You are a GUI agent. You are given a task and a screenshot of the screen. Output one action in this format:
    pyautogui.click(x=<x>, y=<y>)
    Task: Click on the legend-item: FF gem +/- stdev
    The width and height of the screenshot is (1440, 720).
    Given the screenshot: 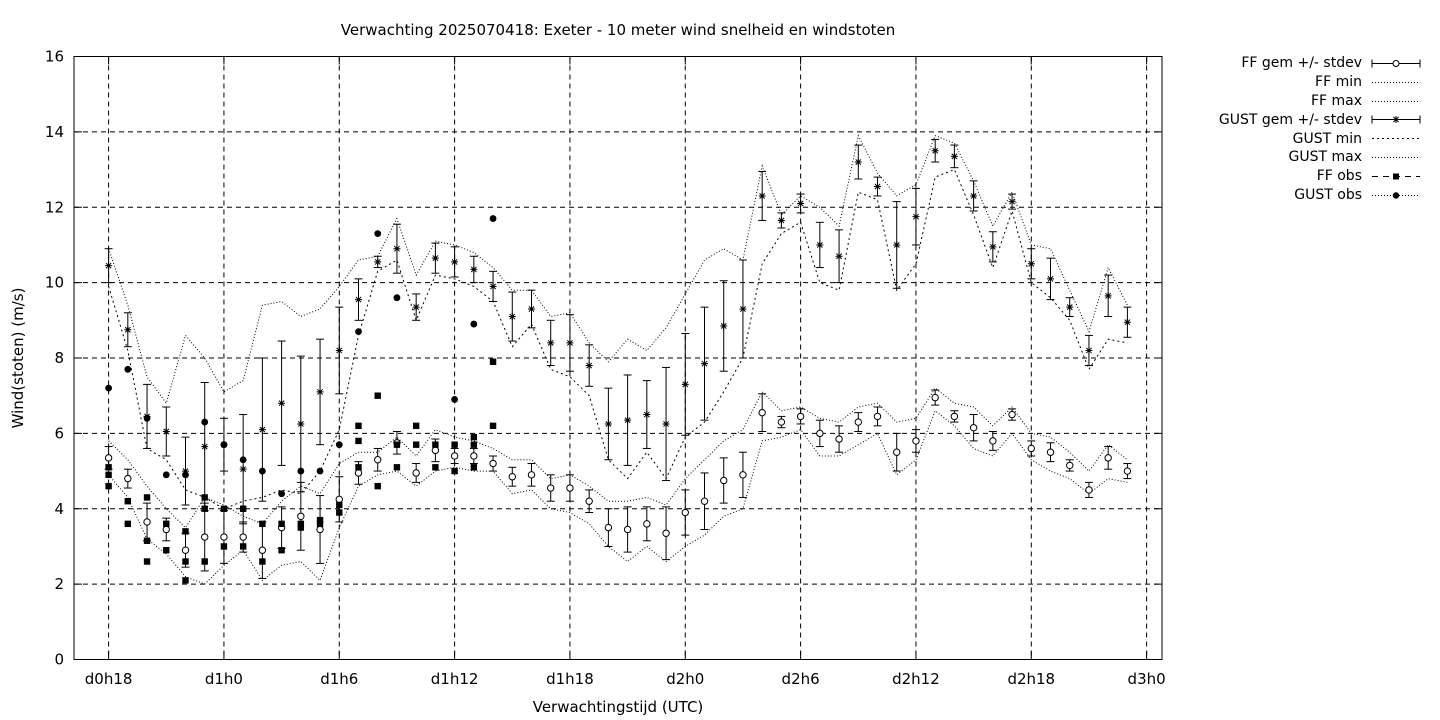 What is the action you would take?
    pyautogui.click(x=1305, y=63)
    